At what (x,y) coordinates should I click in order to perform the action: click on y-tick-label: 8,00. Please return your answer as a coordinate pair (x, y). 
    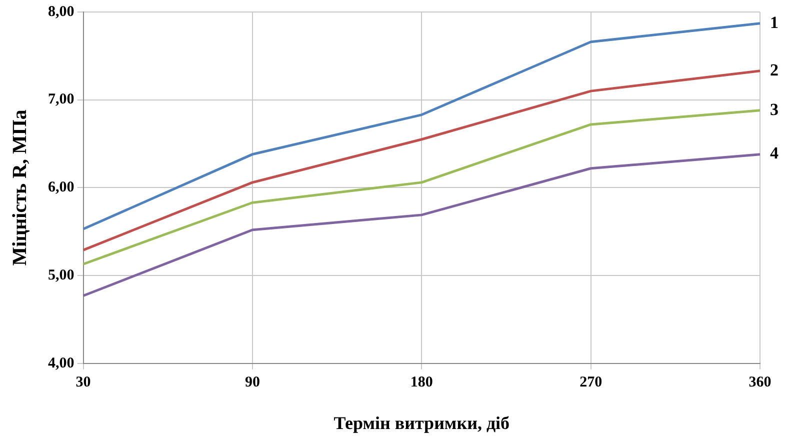
    Looking at the image, I should click on (61, 12).